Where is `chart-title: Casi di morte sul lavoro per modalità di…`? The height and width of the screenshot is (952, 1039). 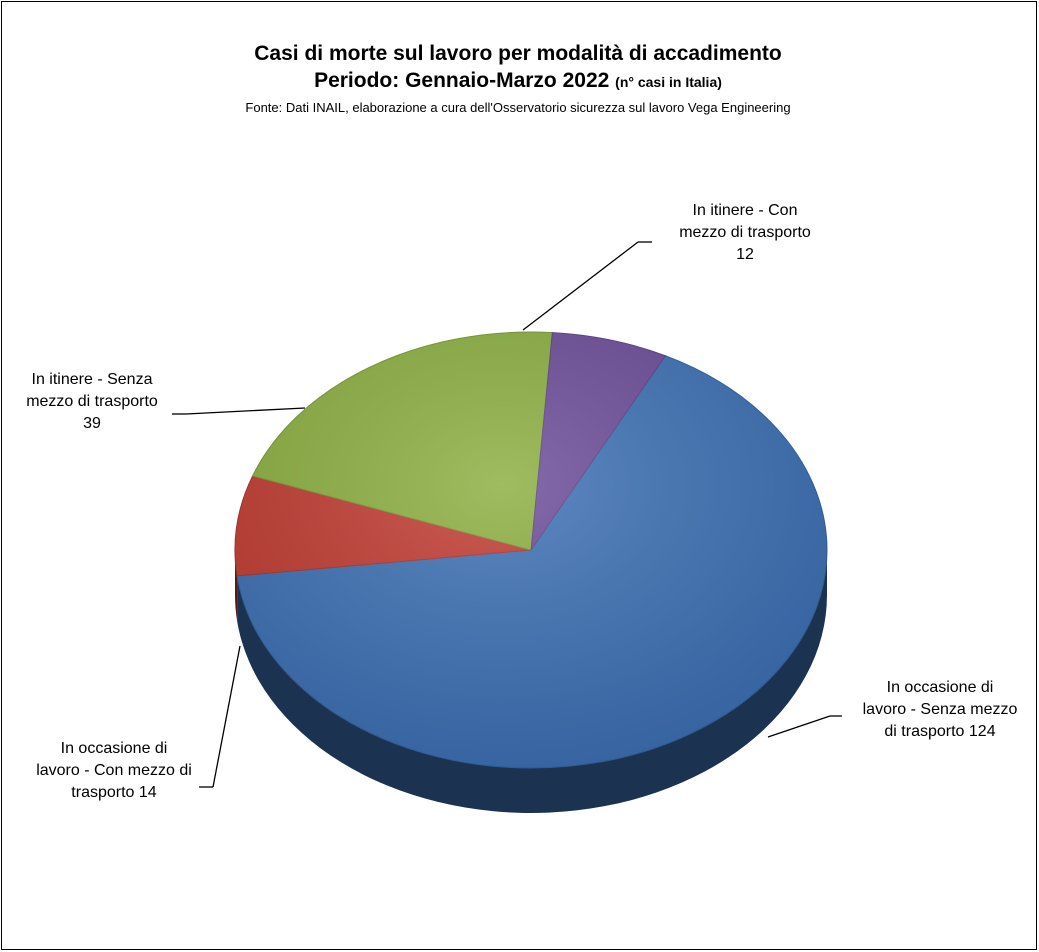 chart-title: Casi di morte sul lavoro per modalità di… is located at coordinates (518, 53).